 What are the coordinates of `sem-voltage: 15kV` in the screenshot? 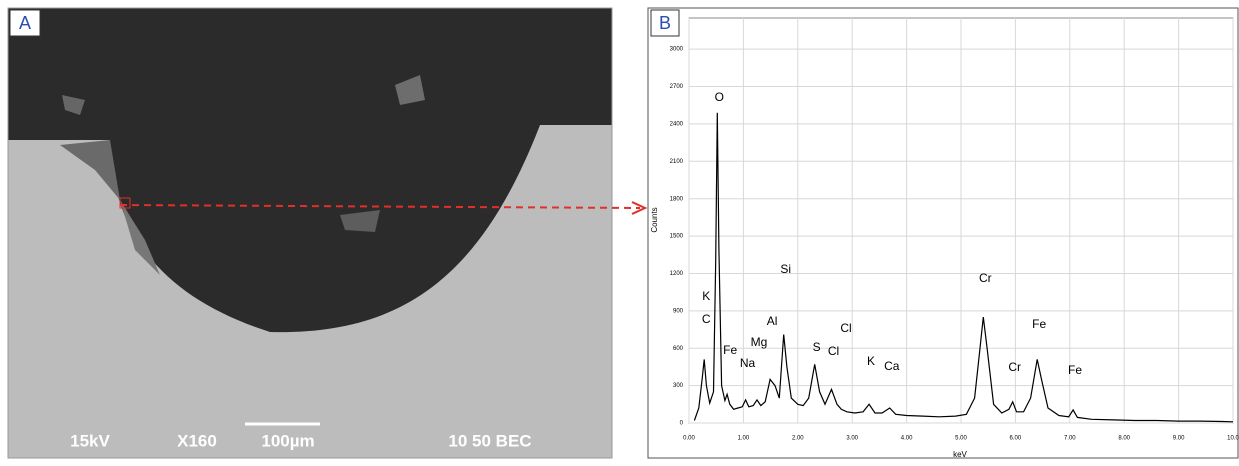 It's located at (90, 440).